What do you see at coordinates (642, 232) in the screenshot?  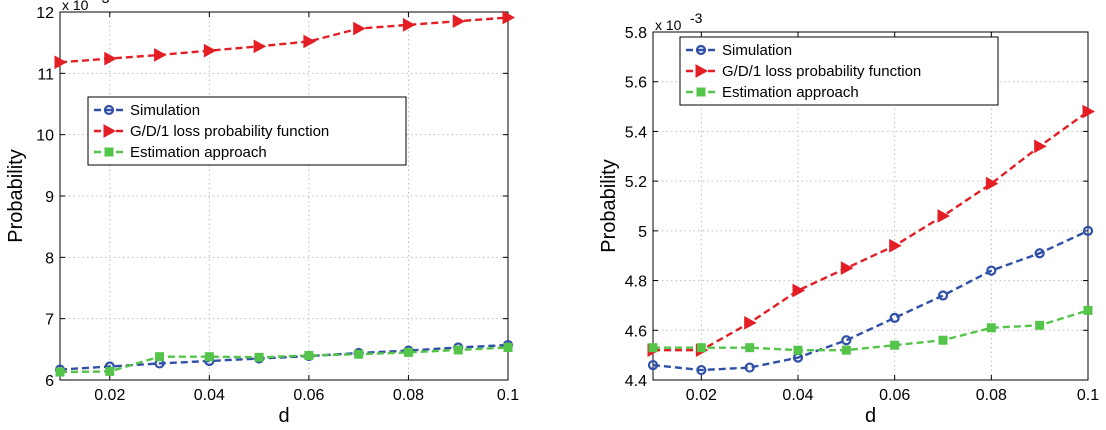 I see `y-tick-label: 5` at bounding box center [642, 232].